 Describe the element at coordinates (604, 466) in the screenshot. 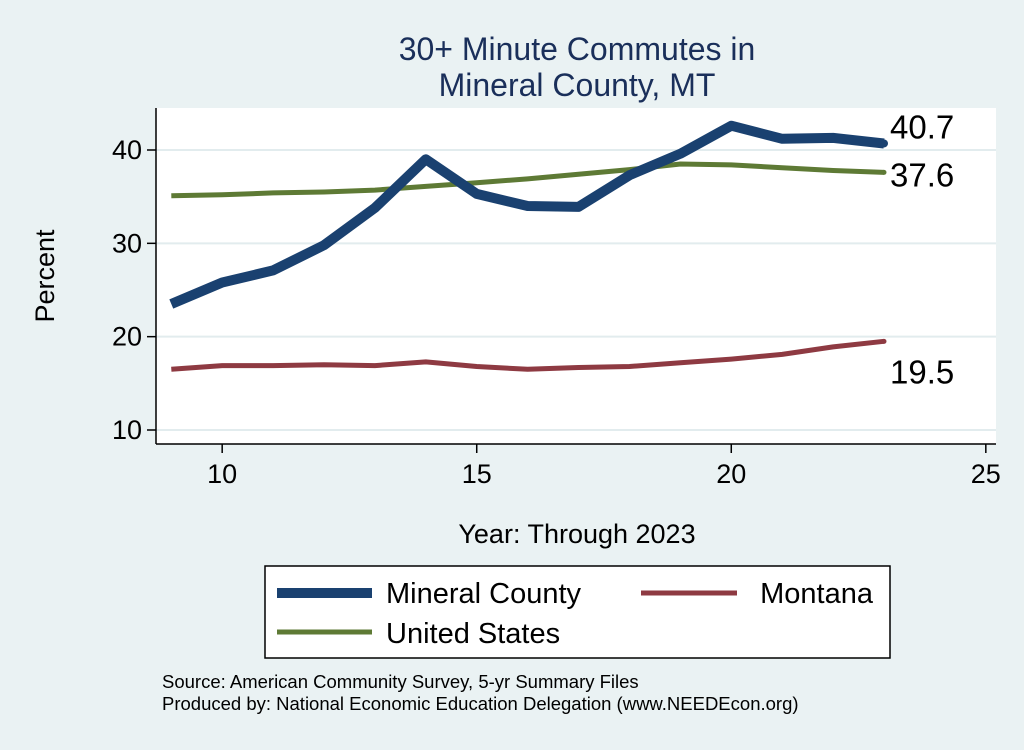

I see `x-axis-ticks: 10 15 20 25` at that location.